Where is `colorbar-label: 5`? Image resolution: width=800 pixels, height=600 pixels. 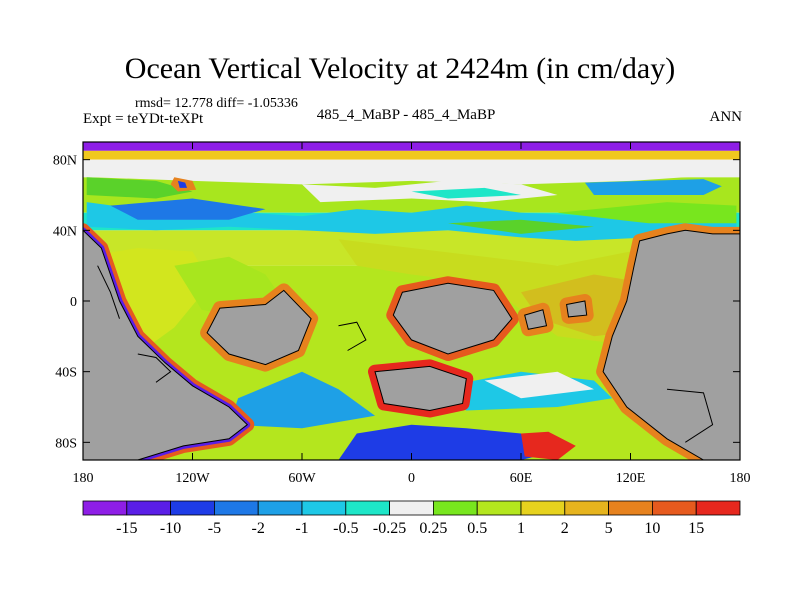
colorbar-label: 5 is located at coordinates (609, 528).